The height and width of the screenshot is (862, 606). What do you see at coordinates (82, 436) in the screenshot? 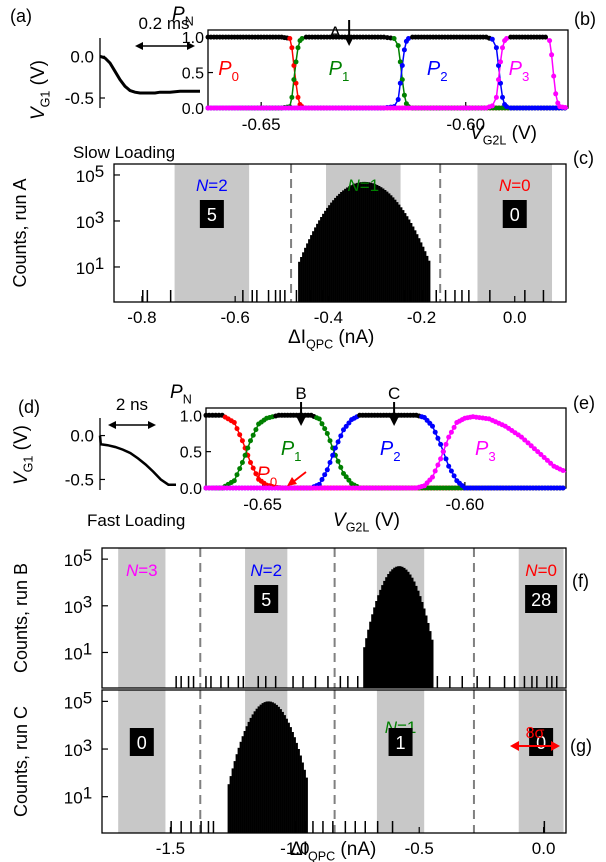
I see `y-tick-label: 0.0` at bounding box center [82, 436].